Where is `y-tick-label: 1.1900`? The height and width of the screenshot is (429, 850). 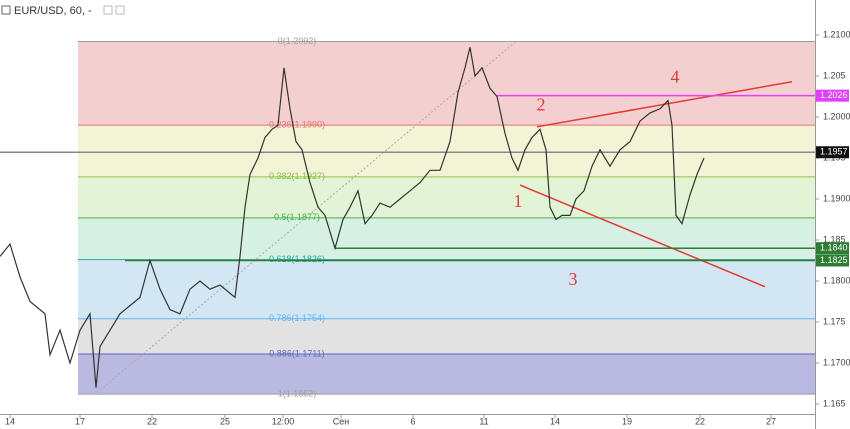
y-tick-label: 1.1900 is located at coordinates (836, 198).